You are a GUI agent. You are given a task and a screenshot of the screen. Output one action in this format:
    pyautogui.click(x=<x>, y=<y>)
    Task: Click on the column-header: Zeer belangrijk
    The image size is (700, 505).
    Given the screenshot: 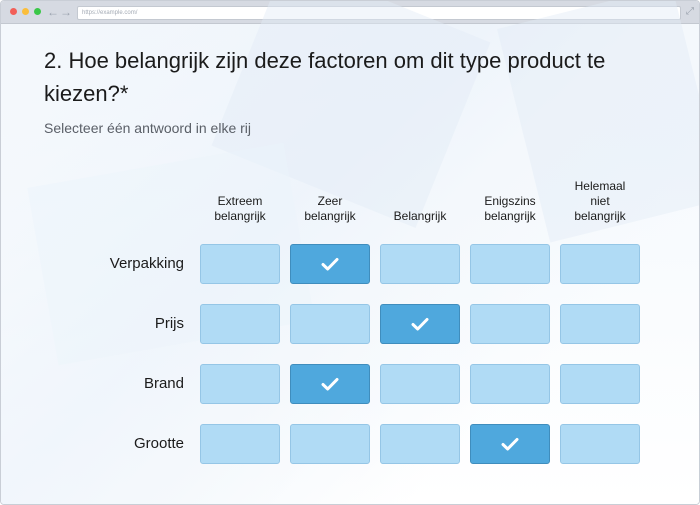 What is the action you would take?
    pyautogui.click(x=330, y=194)
    